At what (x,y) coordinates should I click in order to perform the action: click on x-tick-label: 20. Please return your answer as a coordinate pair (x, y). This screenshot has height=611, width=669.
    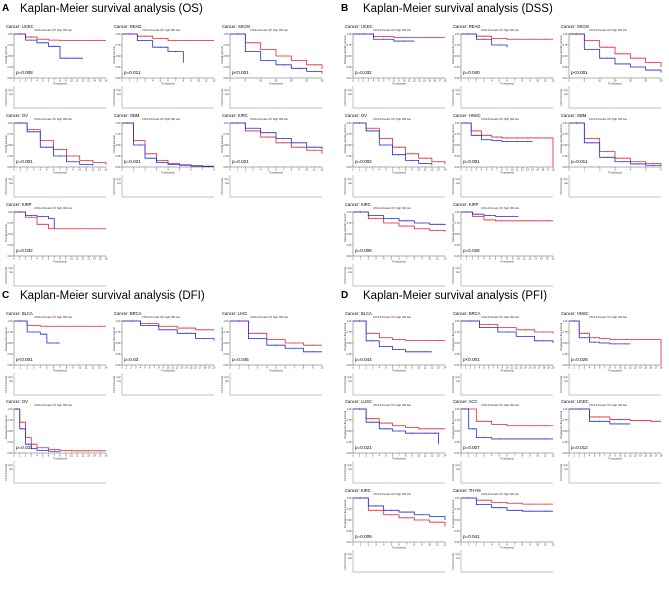
    Looking at the image, I should click on (214, 368).